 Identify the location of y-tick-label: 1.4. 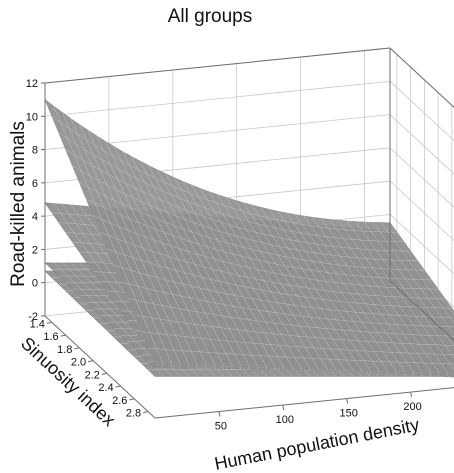
(37, 324).